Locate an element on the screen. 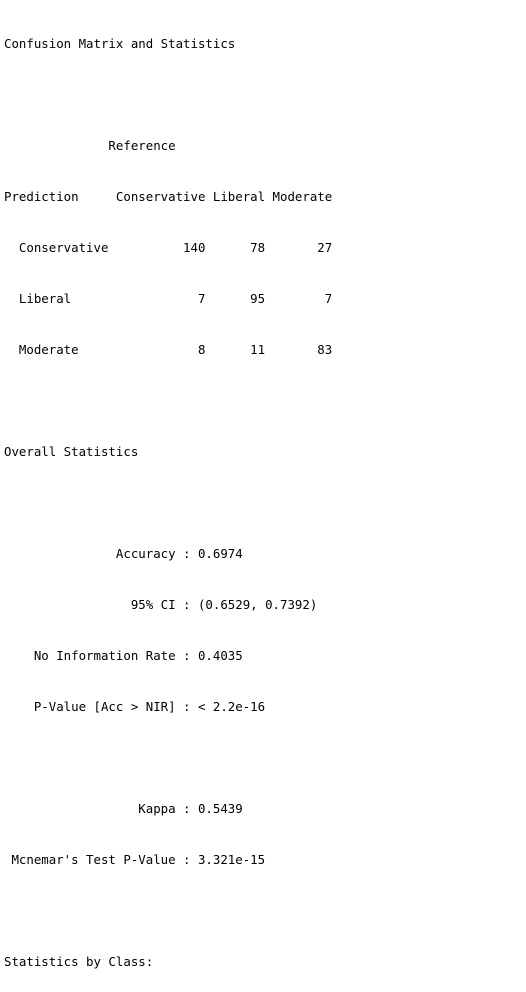 This screenshot has width=526, height=992. mcnemar-line: Mcnemar's Test P-Value : 3.321e-15 is located at coordinates (135, 859).